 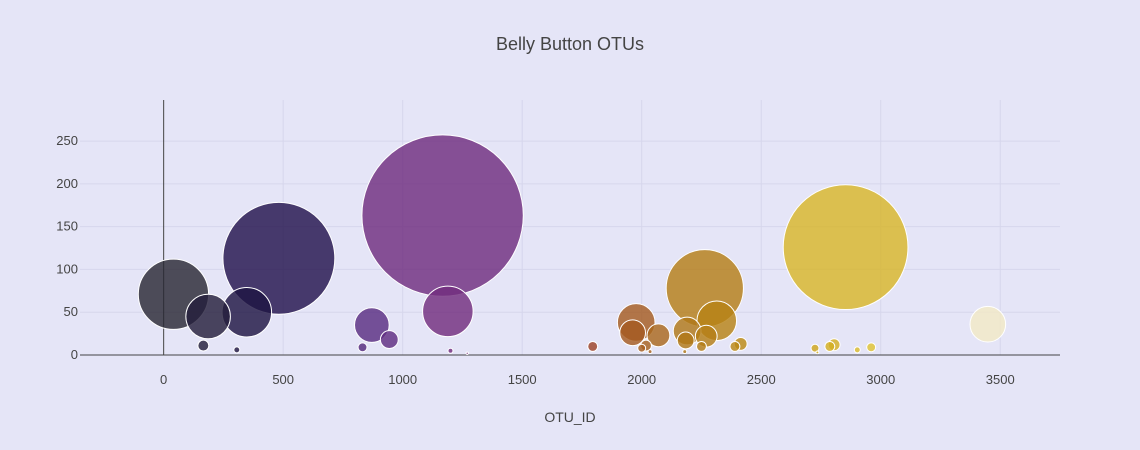 What do you see at coordinates (569, 417) in the screenshot?
I see `x-axis-title: OTU_ID` at bounding box center [569, 417].